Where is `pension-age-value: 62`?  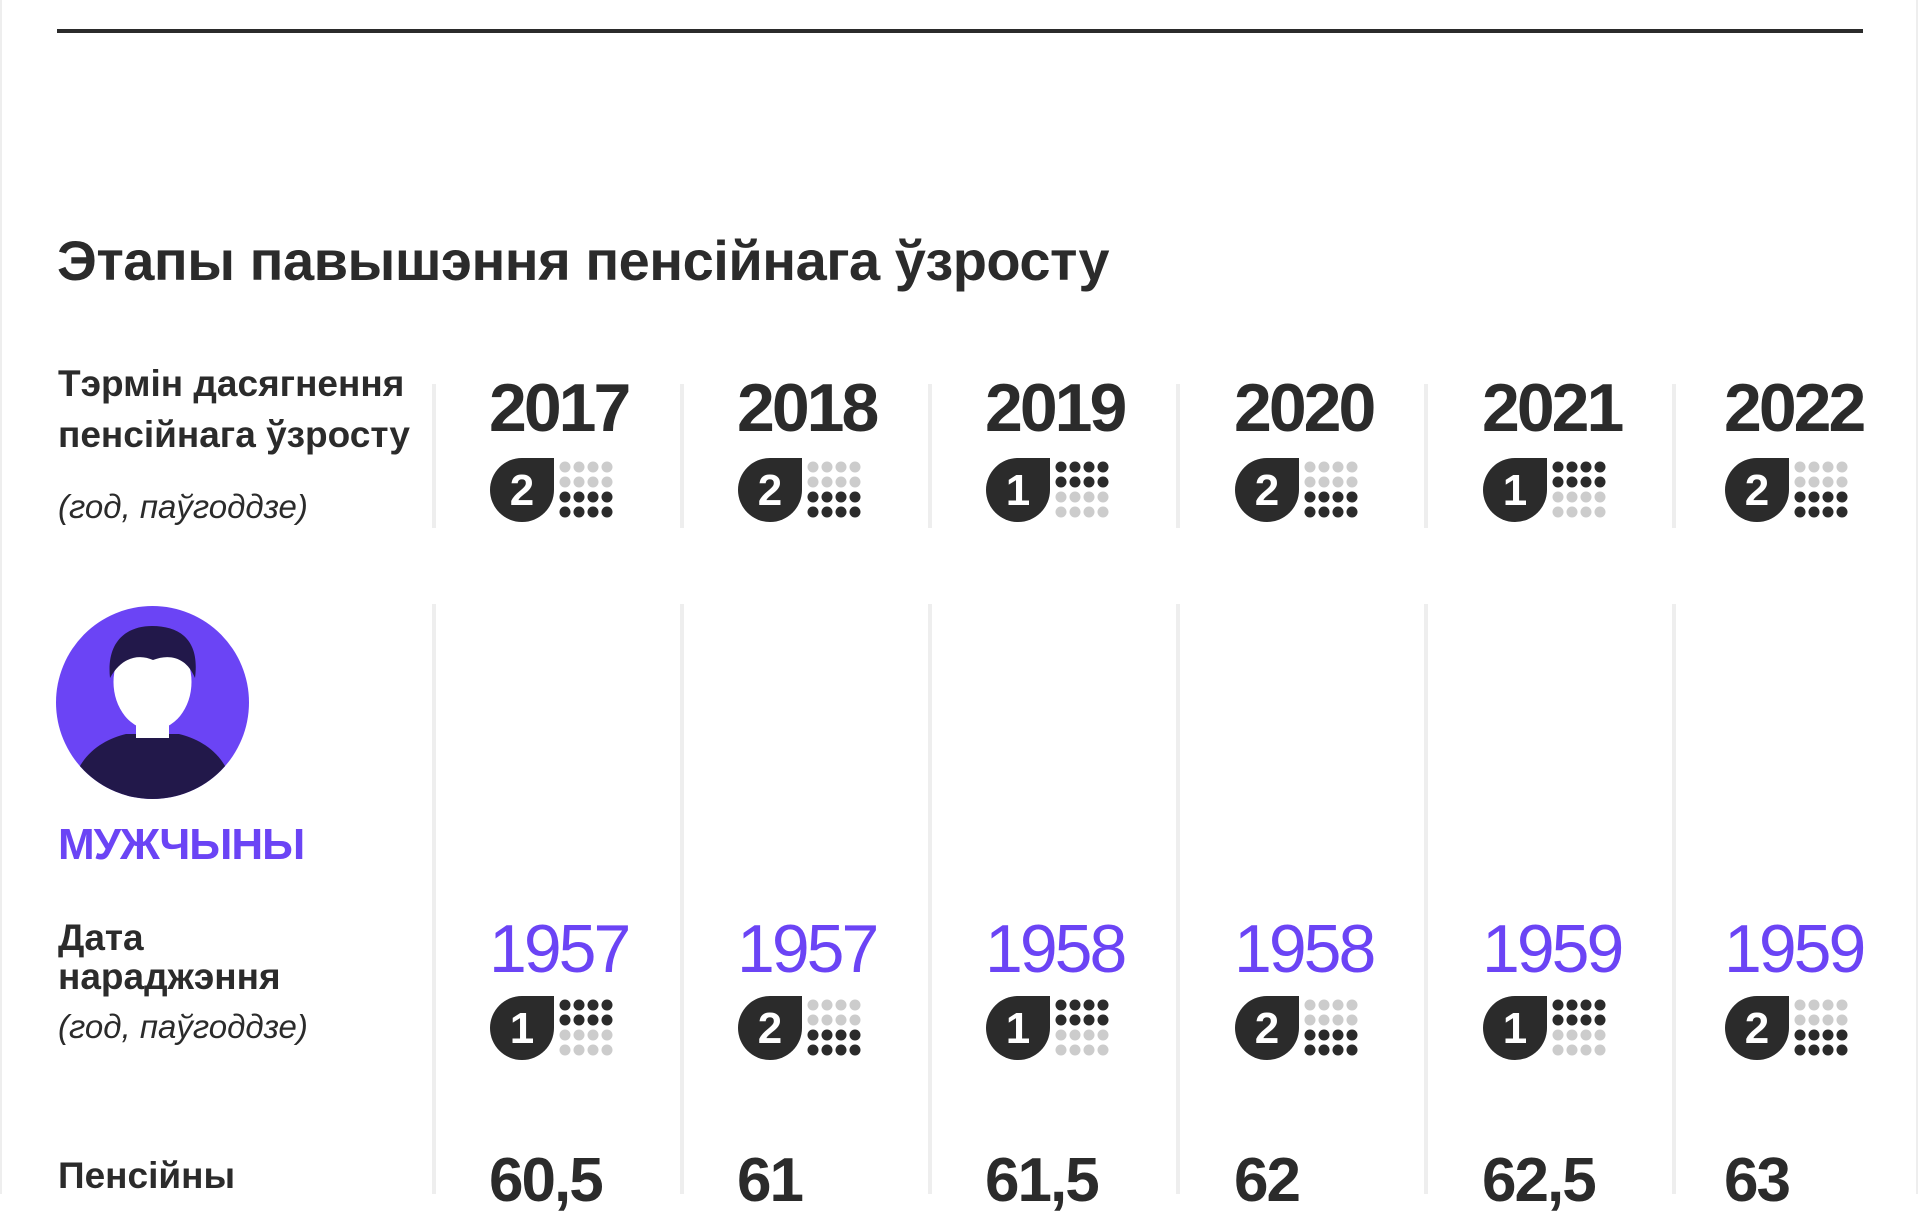
pension-age-value: 62 is located at coordinates (1267, 1180).